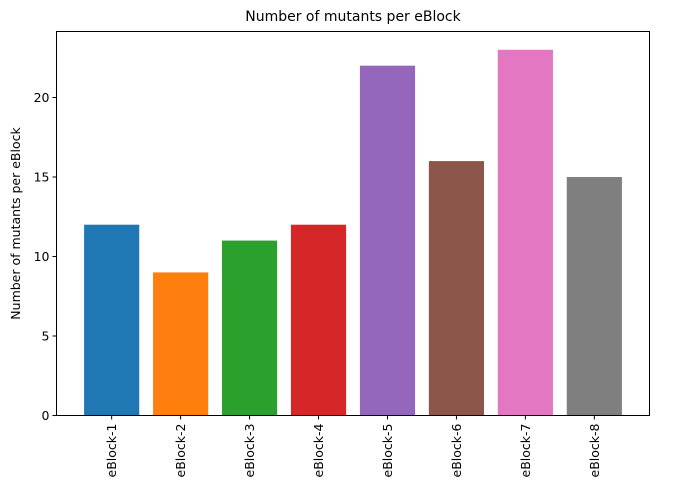  I want to click on y-tick-label: 20, so click(42, 97).